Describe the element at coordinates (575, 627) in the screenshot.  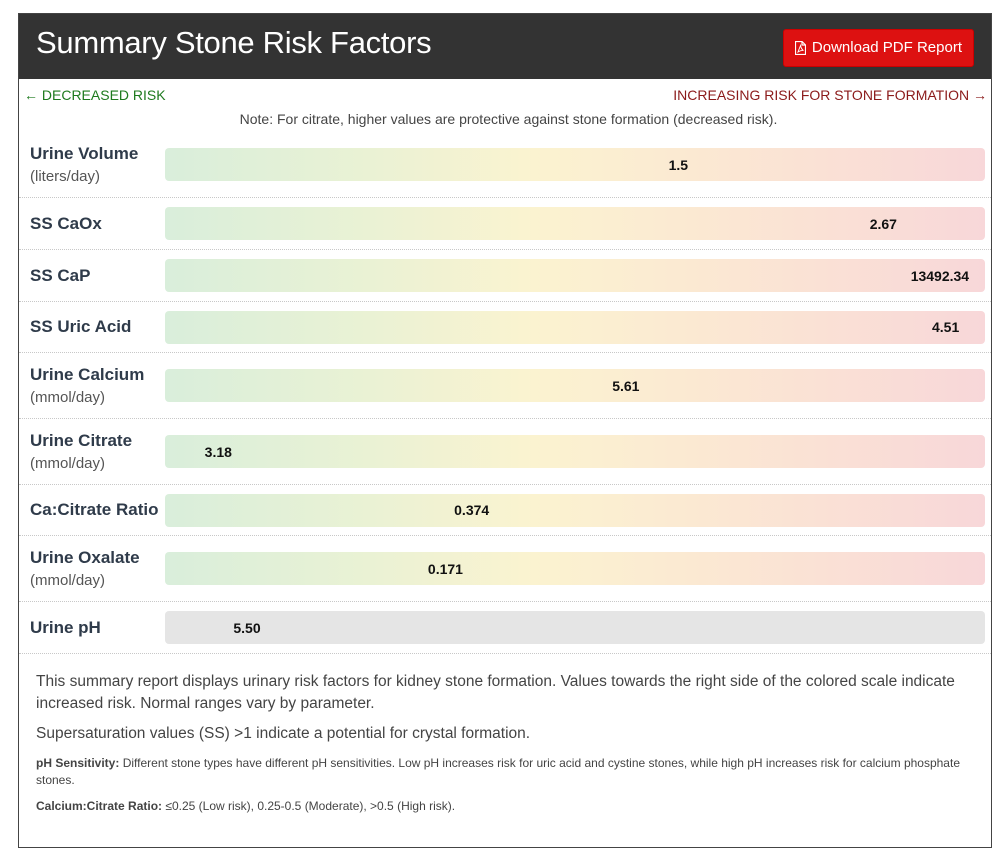
I see `ph-scale-bar: 5.50` at that location.